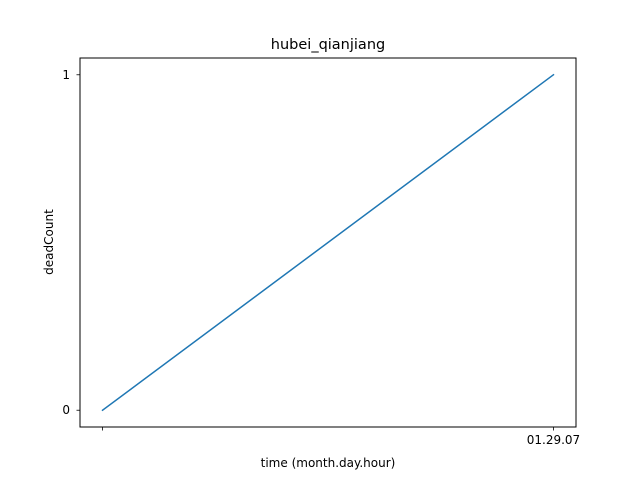 Image resolution: width=640 pixels, height=480 pixels. Describe the element at coordinates (66, 410) in the screenshot. I see `y-tick-label-0: 0` at that location.